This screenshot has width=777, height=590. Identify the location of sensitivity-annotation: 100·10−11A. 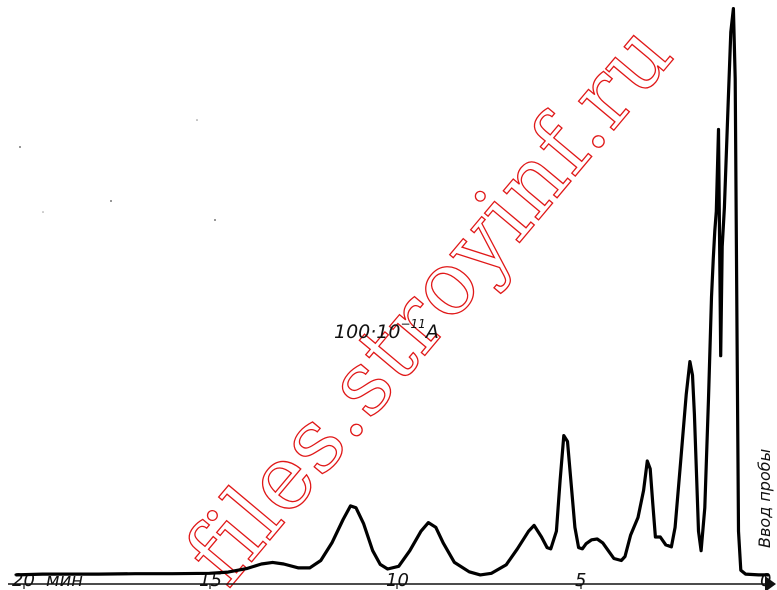
(386, 330).